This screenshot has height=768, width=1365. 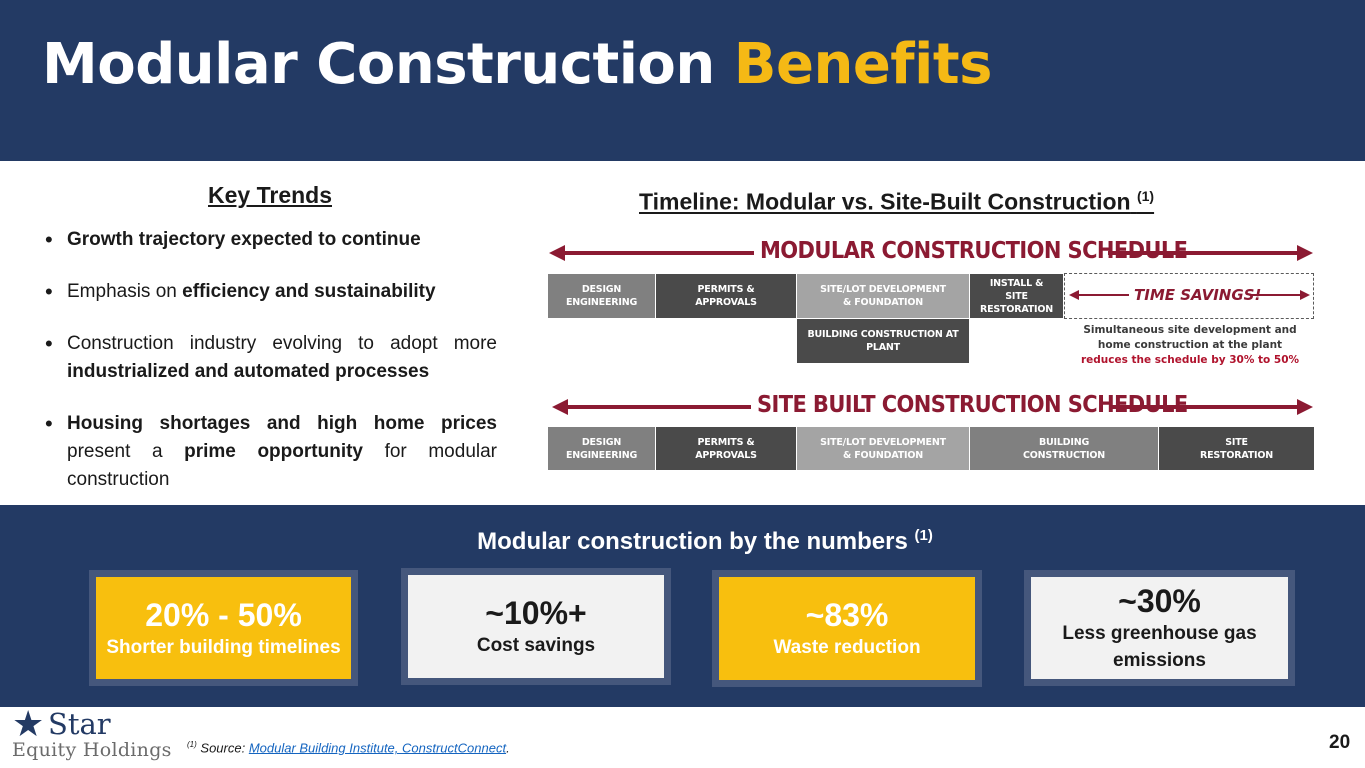 What do you see at coordinates (378, 64) in the screenshot?
I see `title-main: Modular Construction` at bounding box center [378, 64].